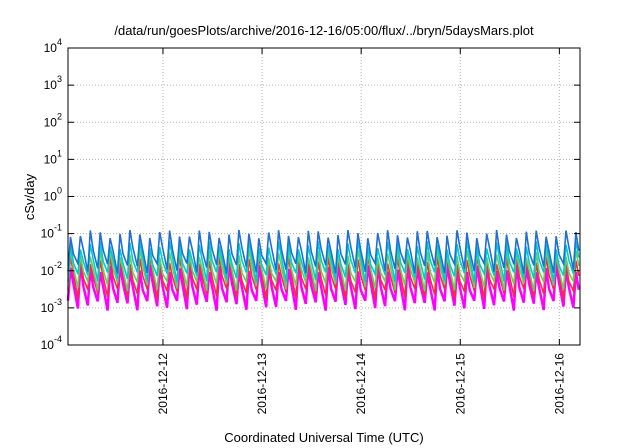 The width and height of the screenshot is (640, 448). What do you see at coordinates (58, 228) in the screenshot?
I see `y-tick-exponent: -1` at bounding box center [58, 228].